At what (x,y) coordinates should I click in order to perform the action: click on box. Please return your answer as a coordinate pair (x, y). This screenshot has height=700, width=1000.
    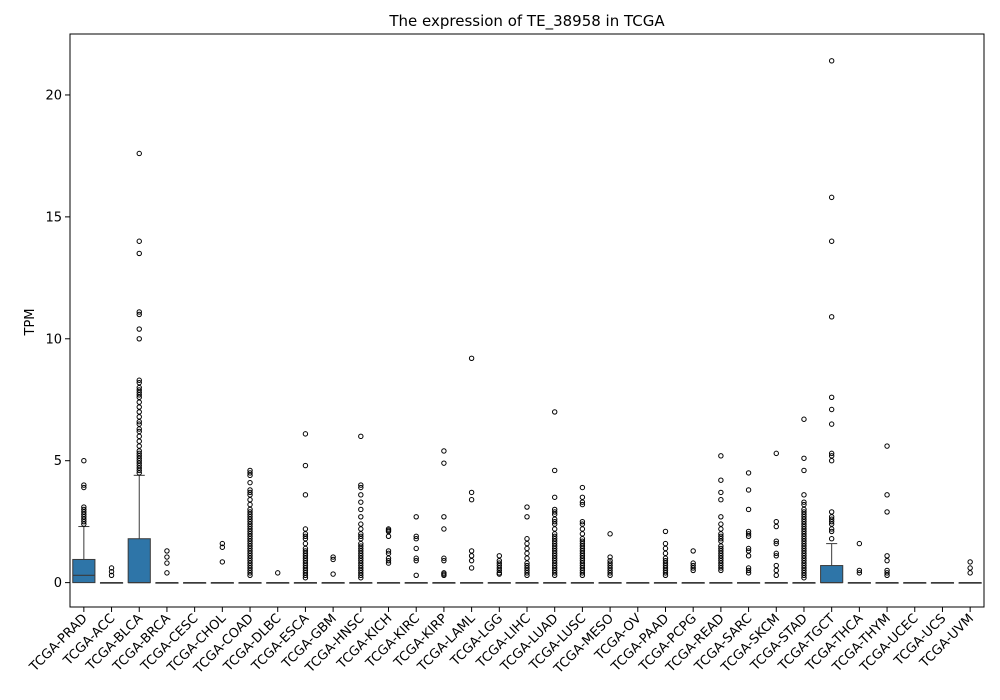
    Looking at the image, I should click on (139, 561).